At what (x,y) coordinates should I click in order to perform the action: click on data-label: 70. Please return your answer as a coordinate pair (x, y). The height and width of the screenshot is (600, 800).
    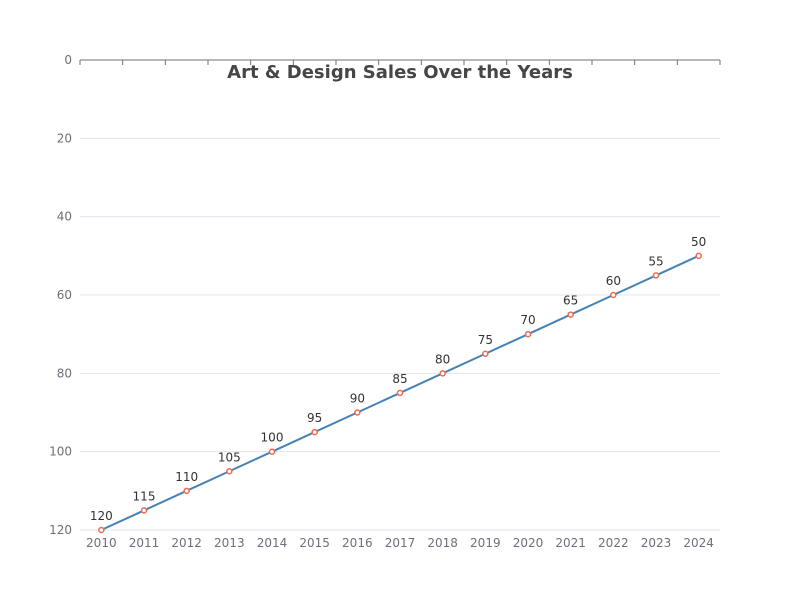
    Looking at the image, I should click on (527, 320).